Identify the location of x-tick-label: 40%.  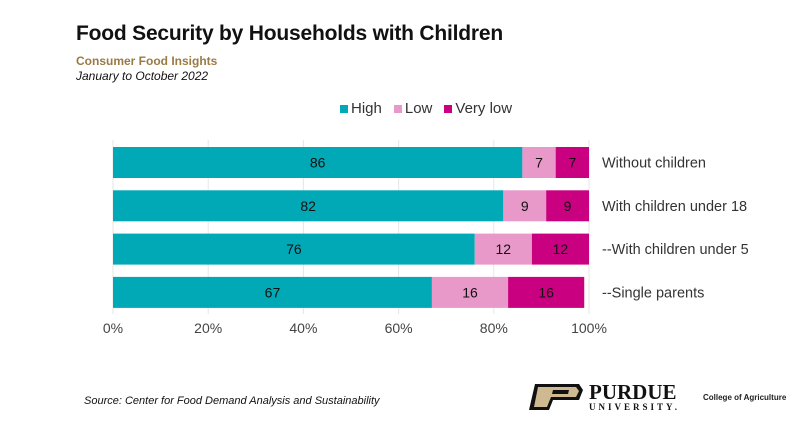
(303, 328).